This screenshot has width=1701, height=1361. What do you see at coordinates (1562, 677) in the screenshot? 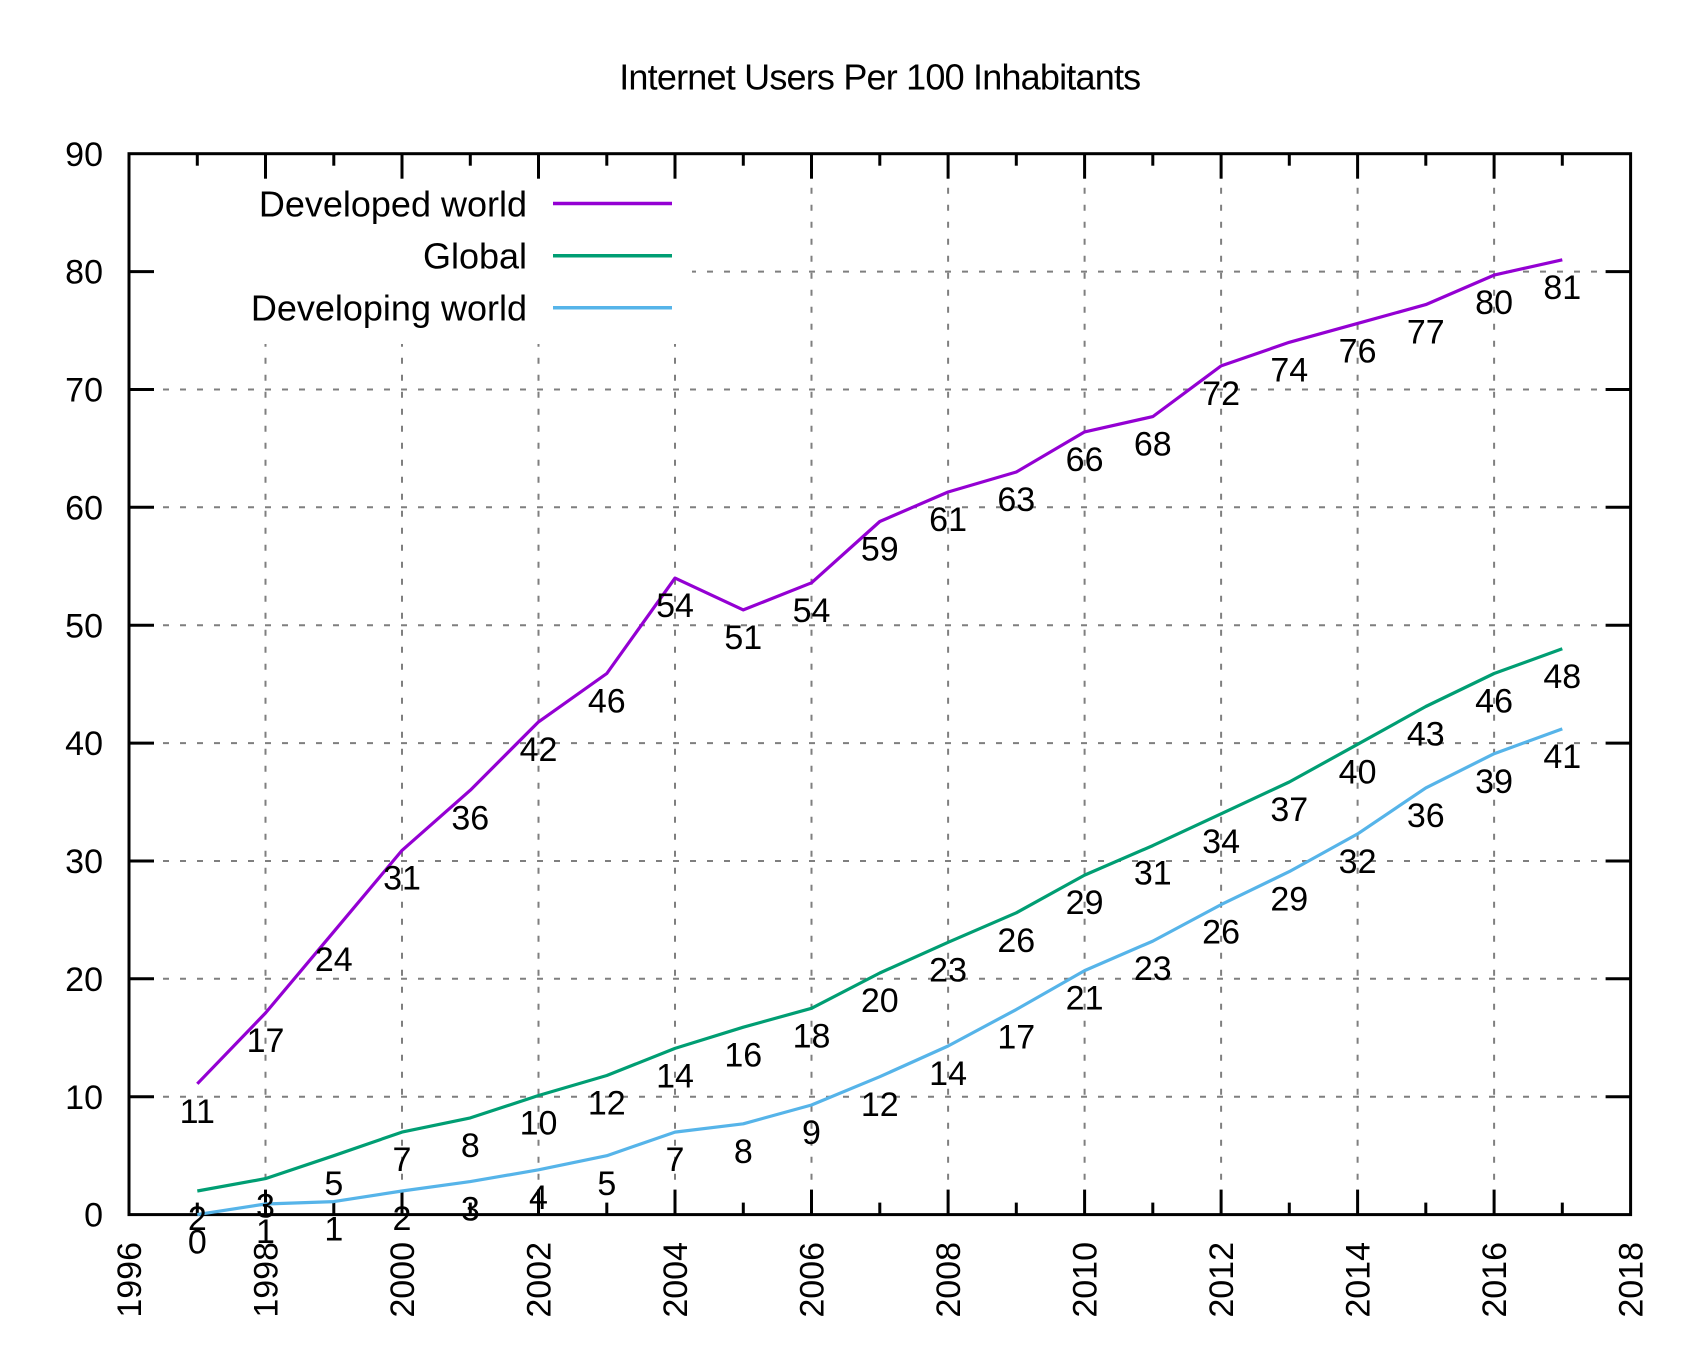
I see `svg-text: 48` at bounding box center [1562, 677].